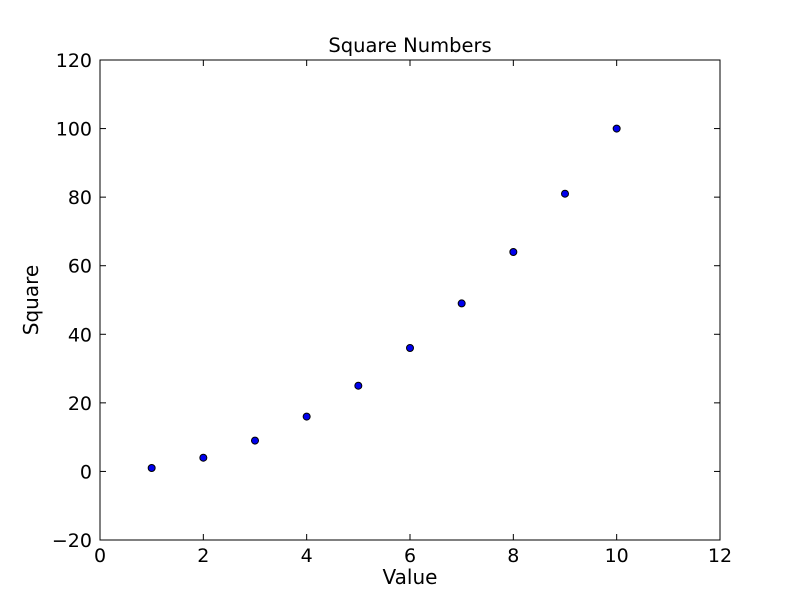  What do you see at coordinates (86, 472) in the screenshot?
I see `y-tick-label: 0` at bounding box center [86, 472].